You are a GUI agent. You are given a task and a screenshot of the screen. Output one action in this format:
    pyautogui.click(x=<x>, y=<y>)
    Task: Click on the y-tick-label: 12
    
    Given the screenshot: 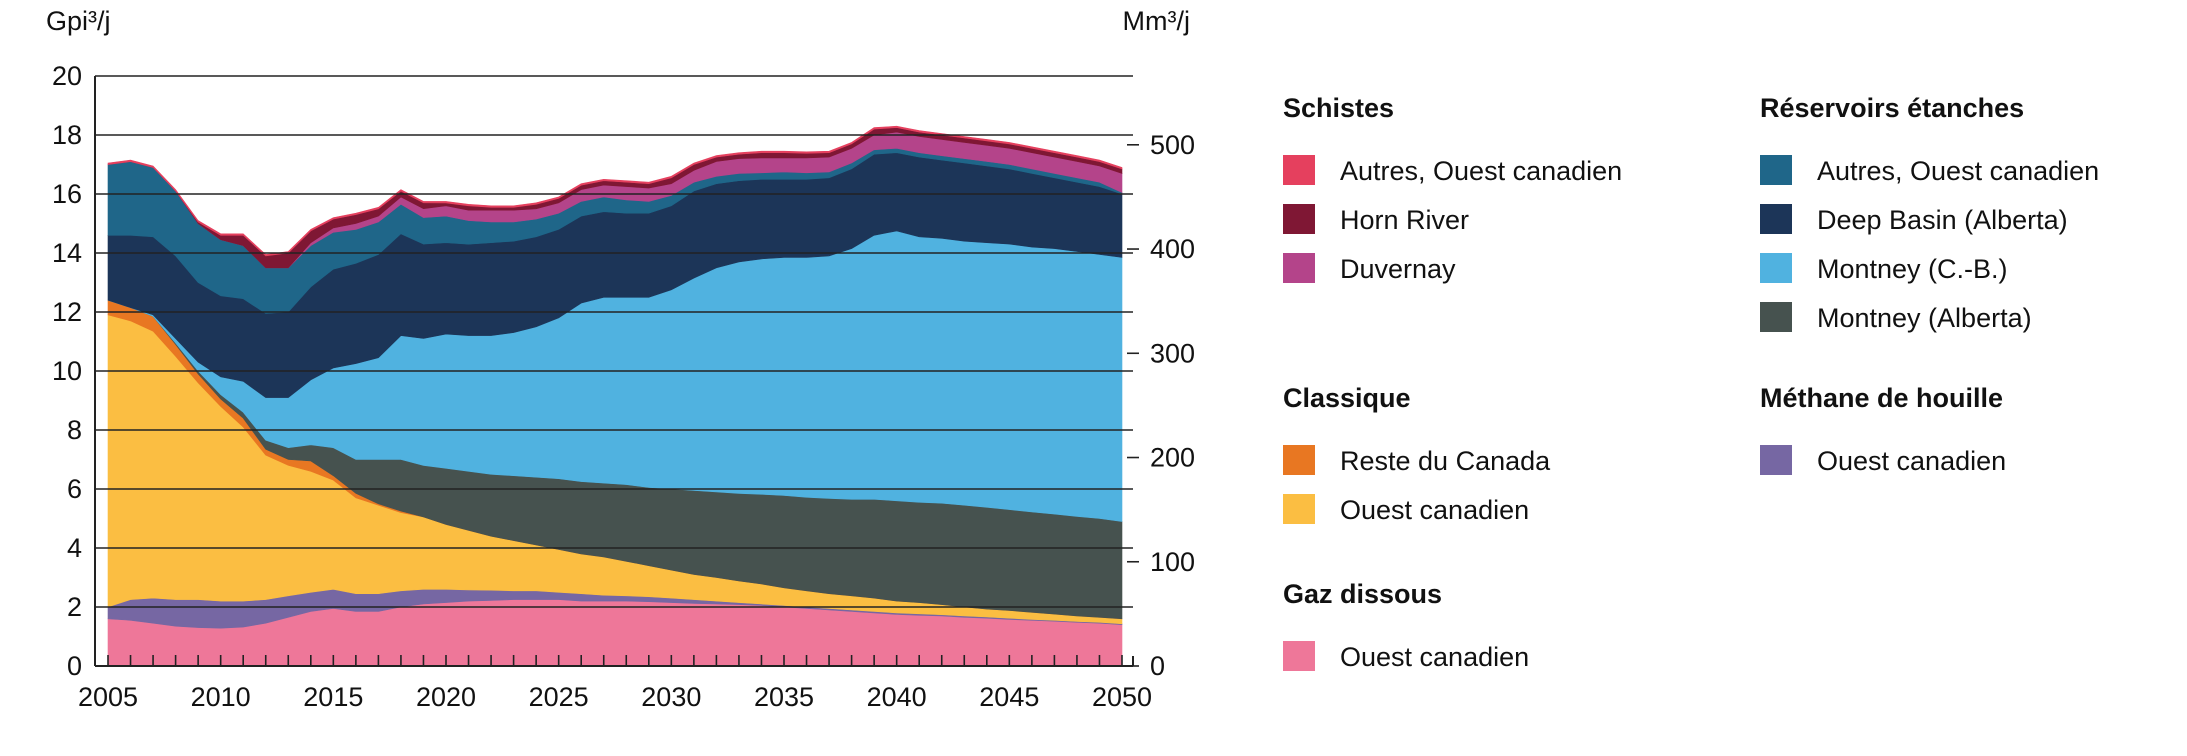 What is the action you would take?
    pyautogui.click(x=67, y=312)
    